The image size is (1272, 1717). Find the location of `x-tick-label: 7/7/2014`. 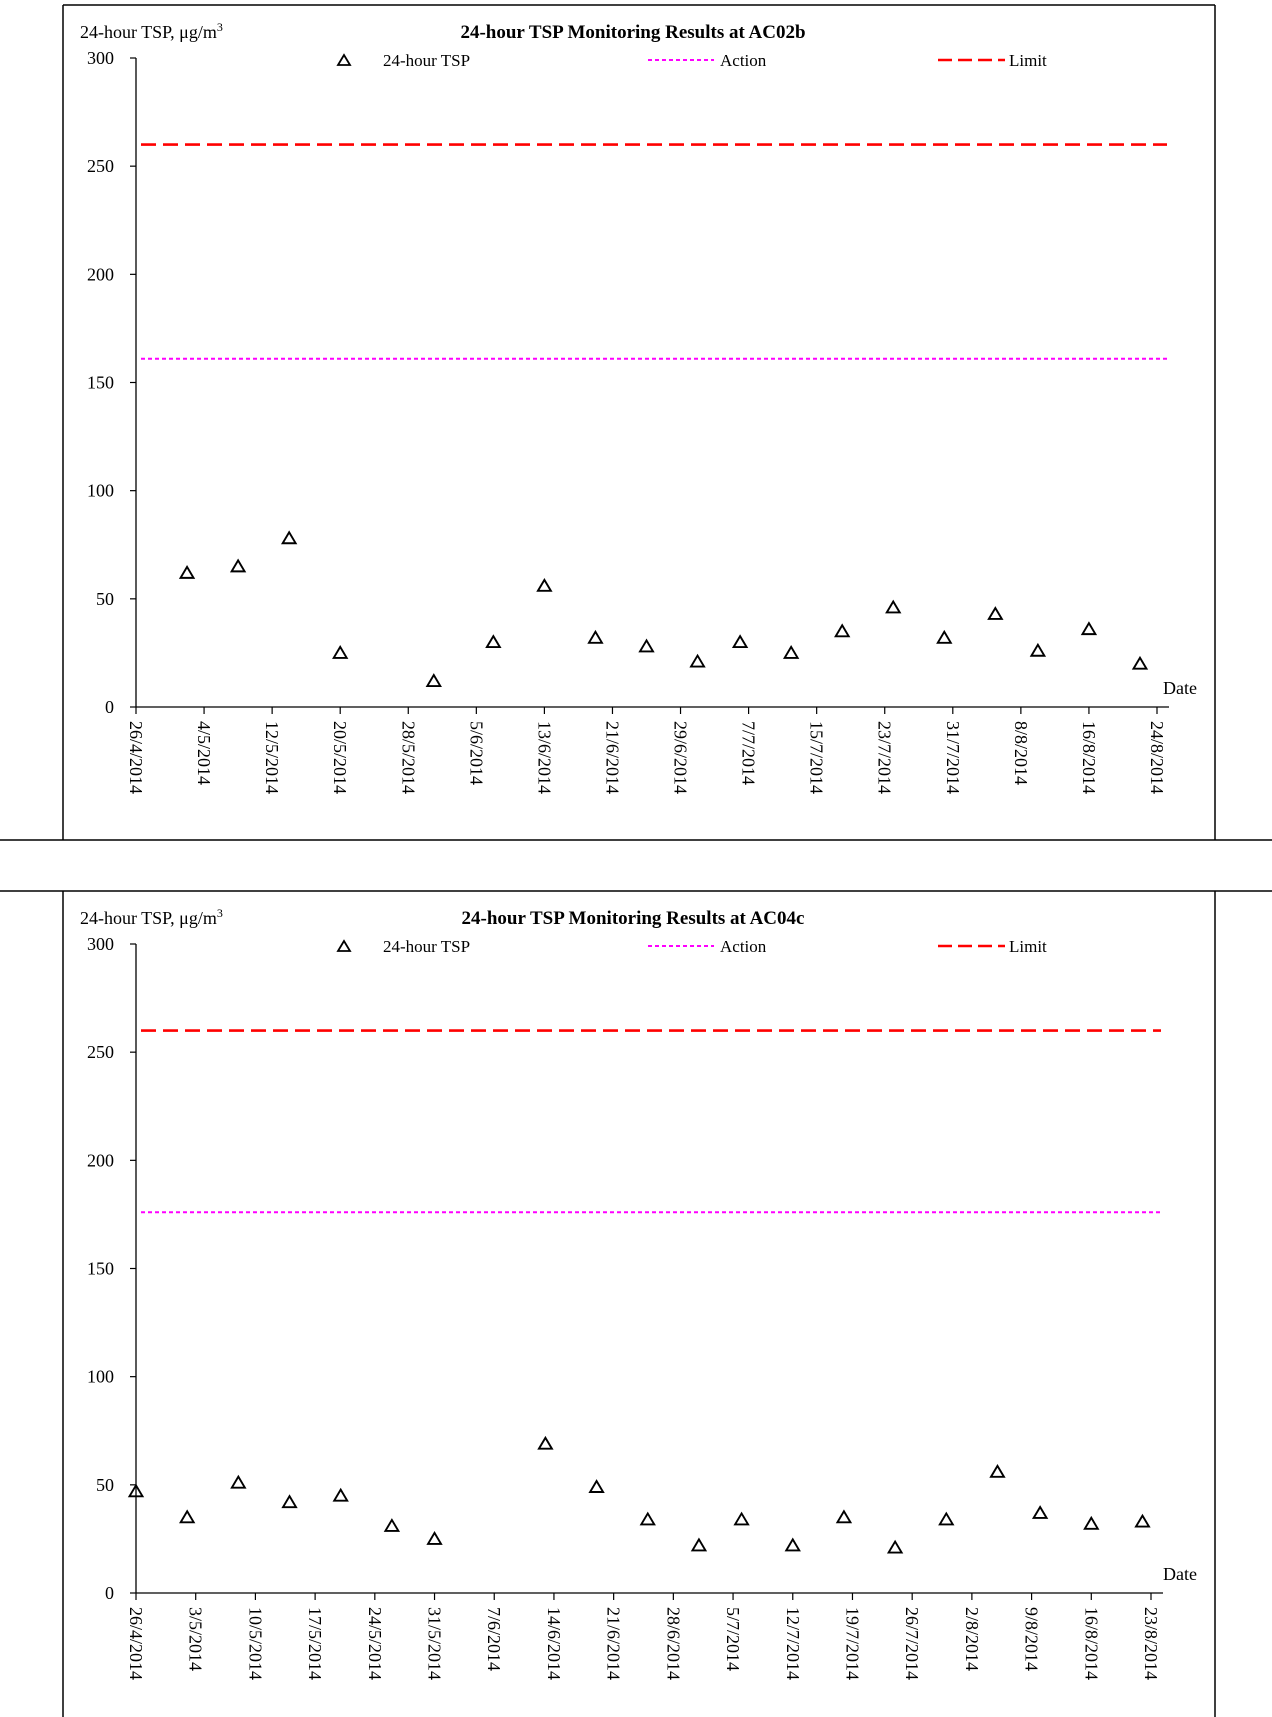

x-tick-label: 7/7/2014 is located at coordinates (749, 753).